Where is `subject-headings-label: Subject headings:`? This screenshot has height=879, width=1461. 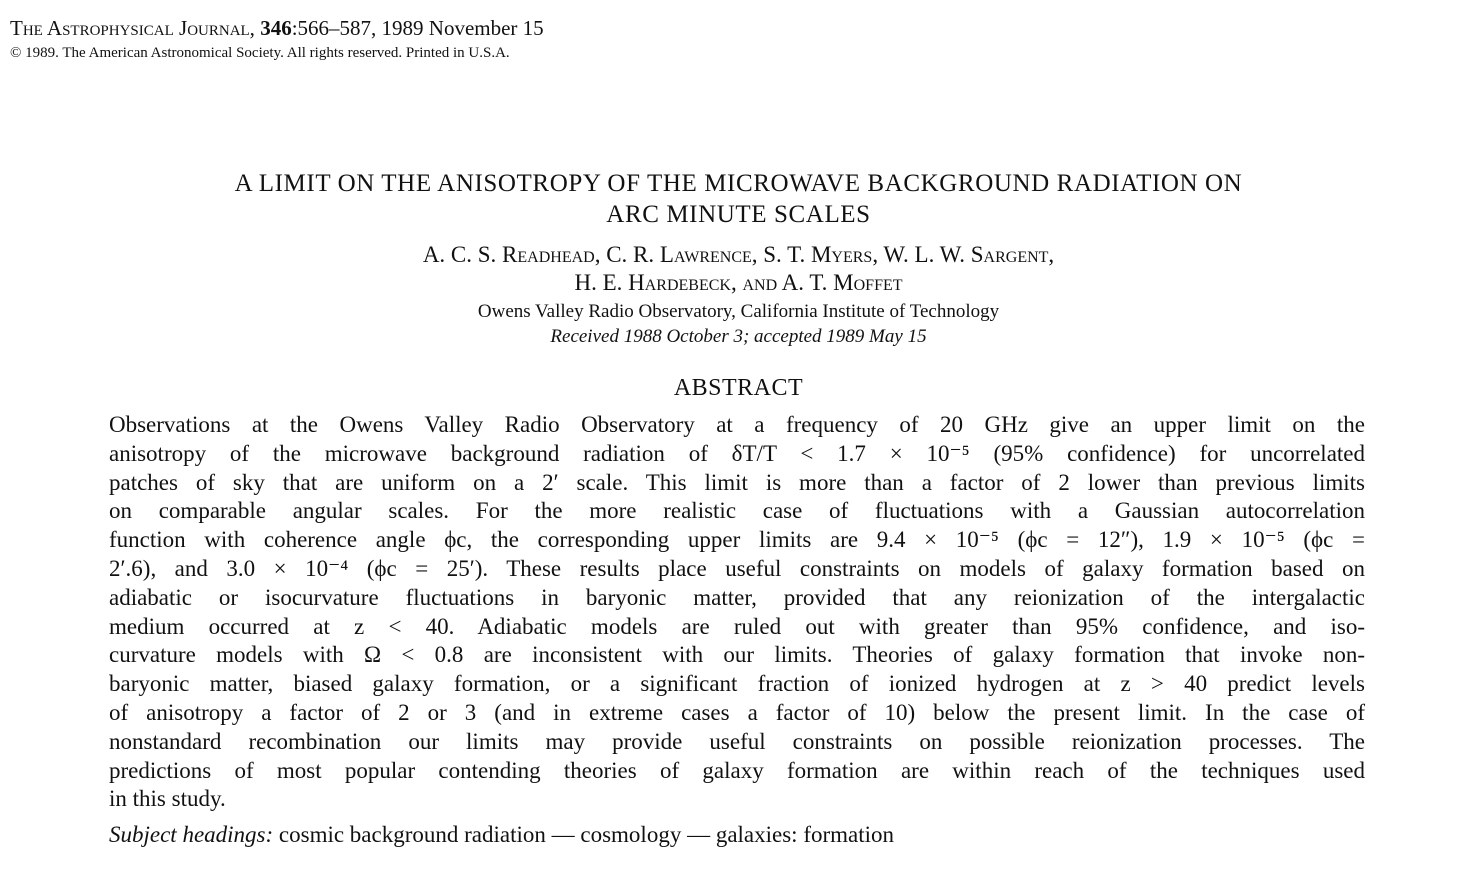 subject-headings-label: Subject headings: is located at coordinates (191, 834).